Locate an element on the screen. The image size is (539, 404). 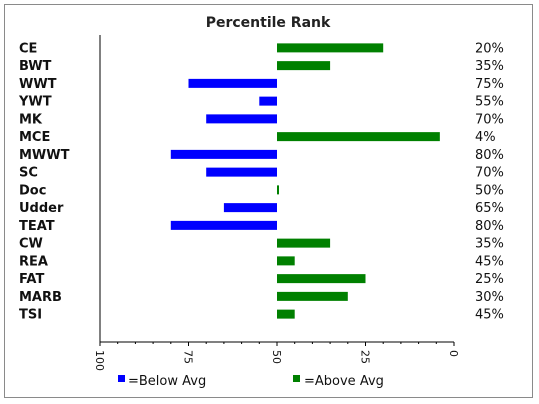
category-label: Doc is located at coordinates (32, 190).